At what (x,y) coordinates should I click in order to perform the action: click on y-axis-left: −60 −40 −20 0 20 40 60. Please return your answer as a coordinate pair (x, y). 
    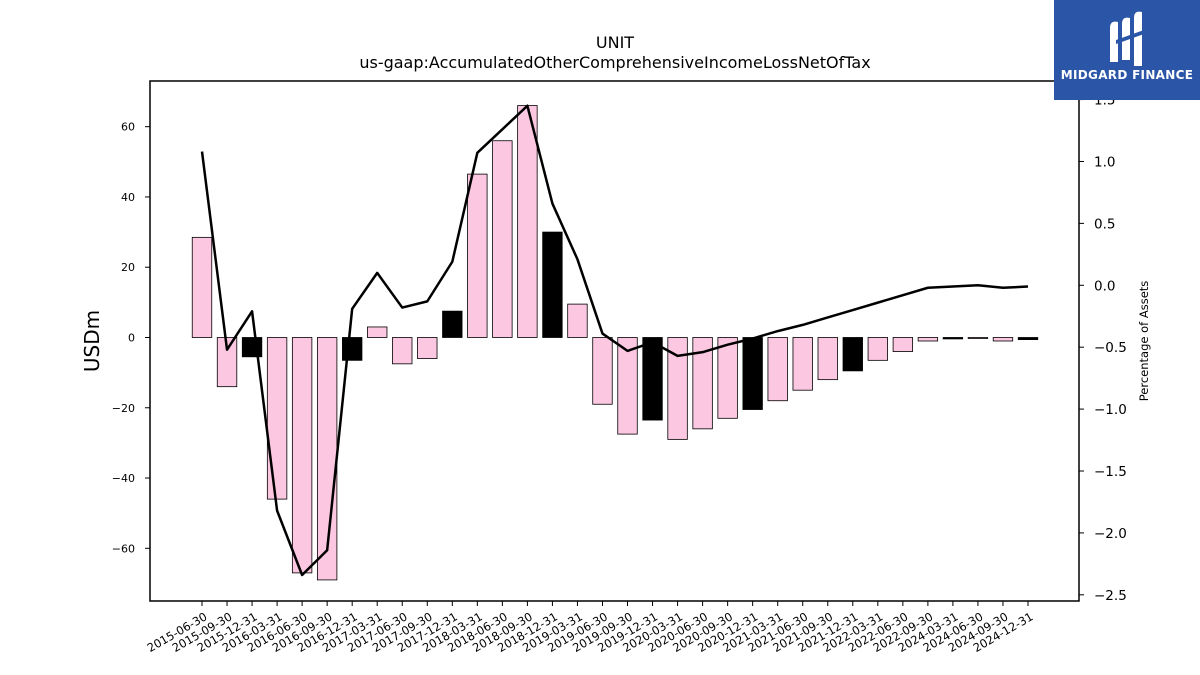
    Looking at the image, I should click on (131, 338).